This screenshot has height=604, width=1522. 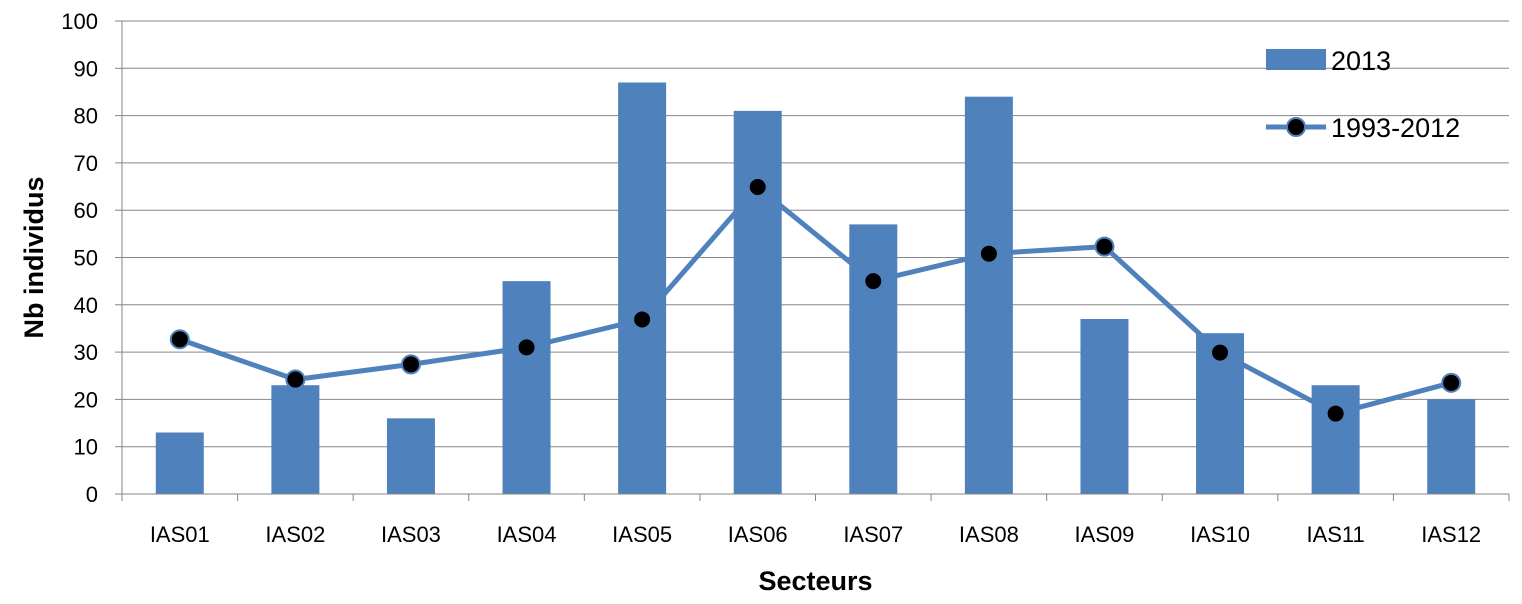 What do you see at coordinates (988, 253) in the screenshot?
I see `line-point-ias08` at bounding box center [988, 253].